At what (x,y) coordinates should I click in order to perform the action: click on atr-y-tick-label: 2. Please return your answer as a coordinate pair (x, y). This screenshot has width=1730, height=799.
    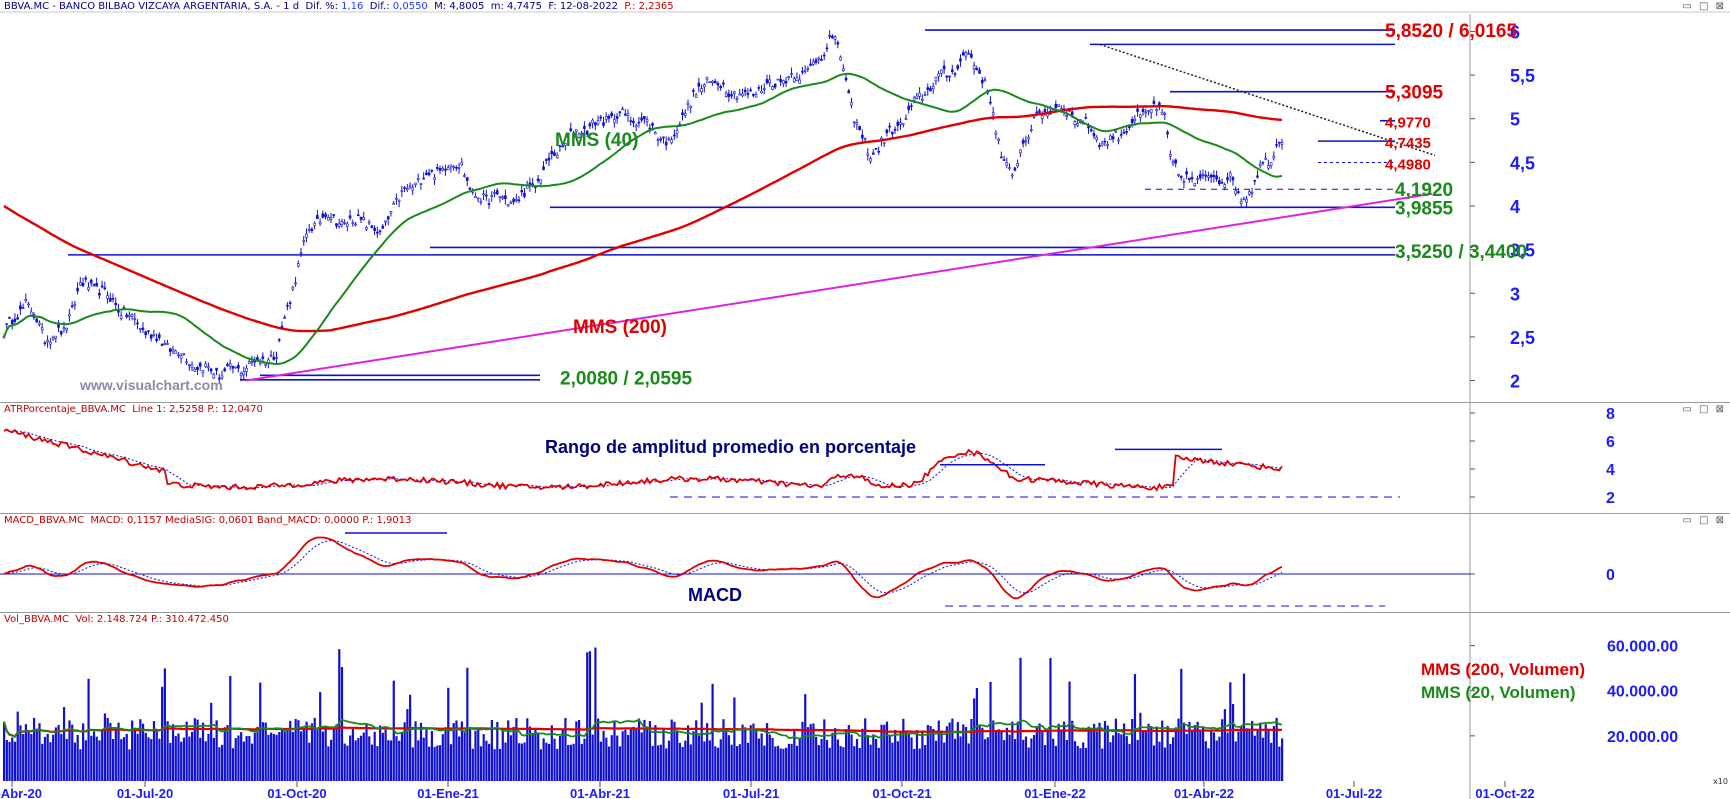
    Looking at the image, I should click on (1610, 498).